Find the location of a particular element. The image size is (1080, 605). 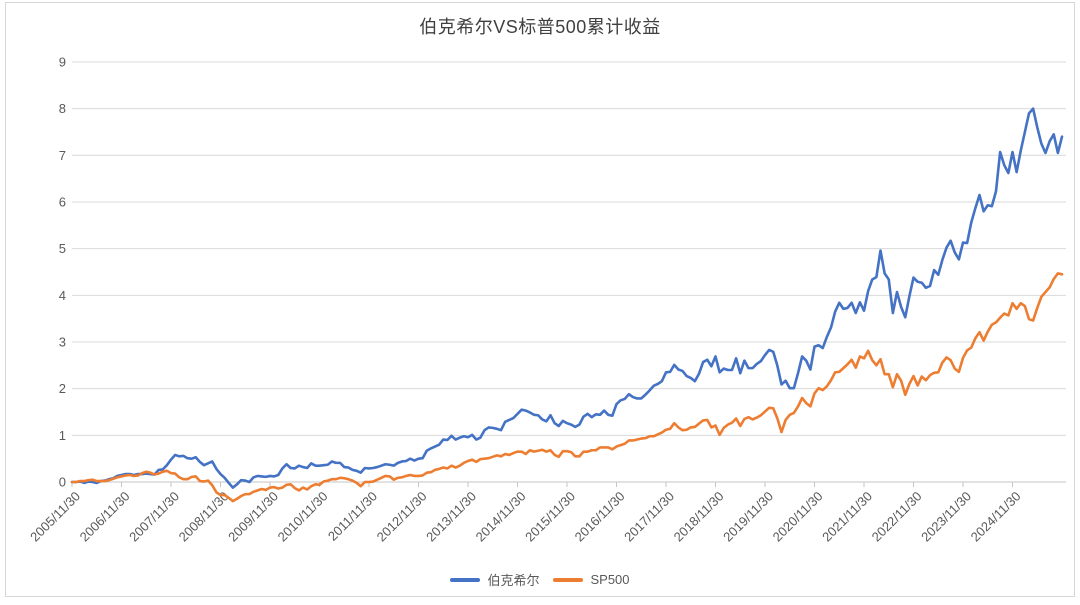

y-tick-label: 4 is located at coordinates (62, 295).